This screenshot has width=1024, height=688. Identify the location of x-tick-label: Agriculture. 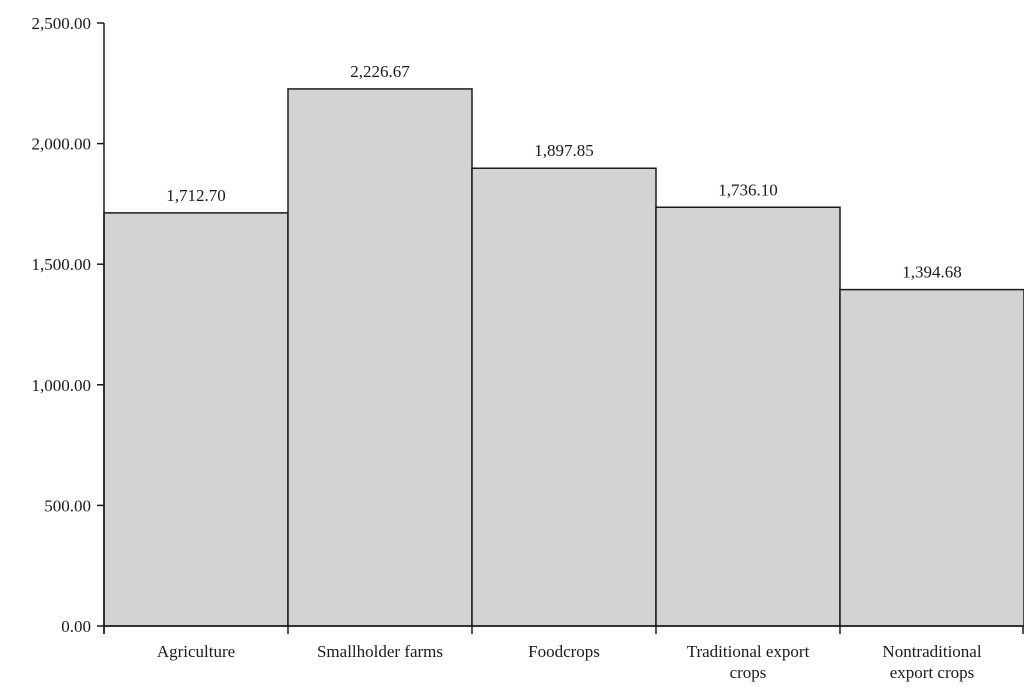
(196, 651).